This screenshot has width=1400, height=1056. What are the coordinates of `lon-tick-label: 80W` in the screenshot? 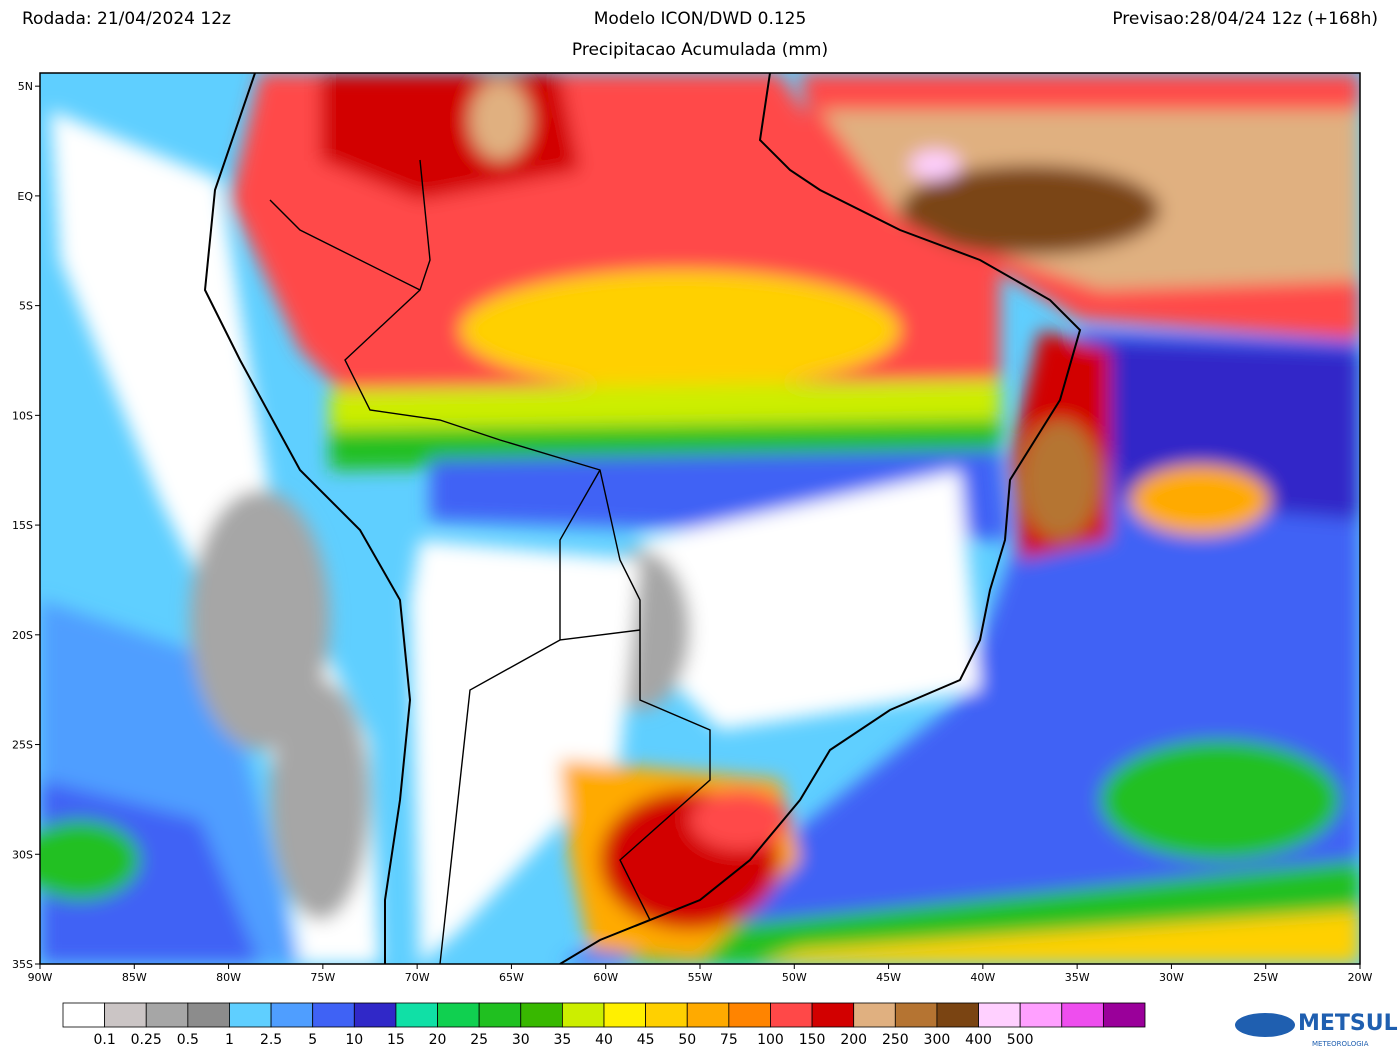 It's located at (228, 977).